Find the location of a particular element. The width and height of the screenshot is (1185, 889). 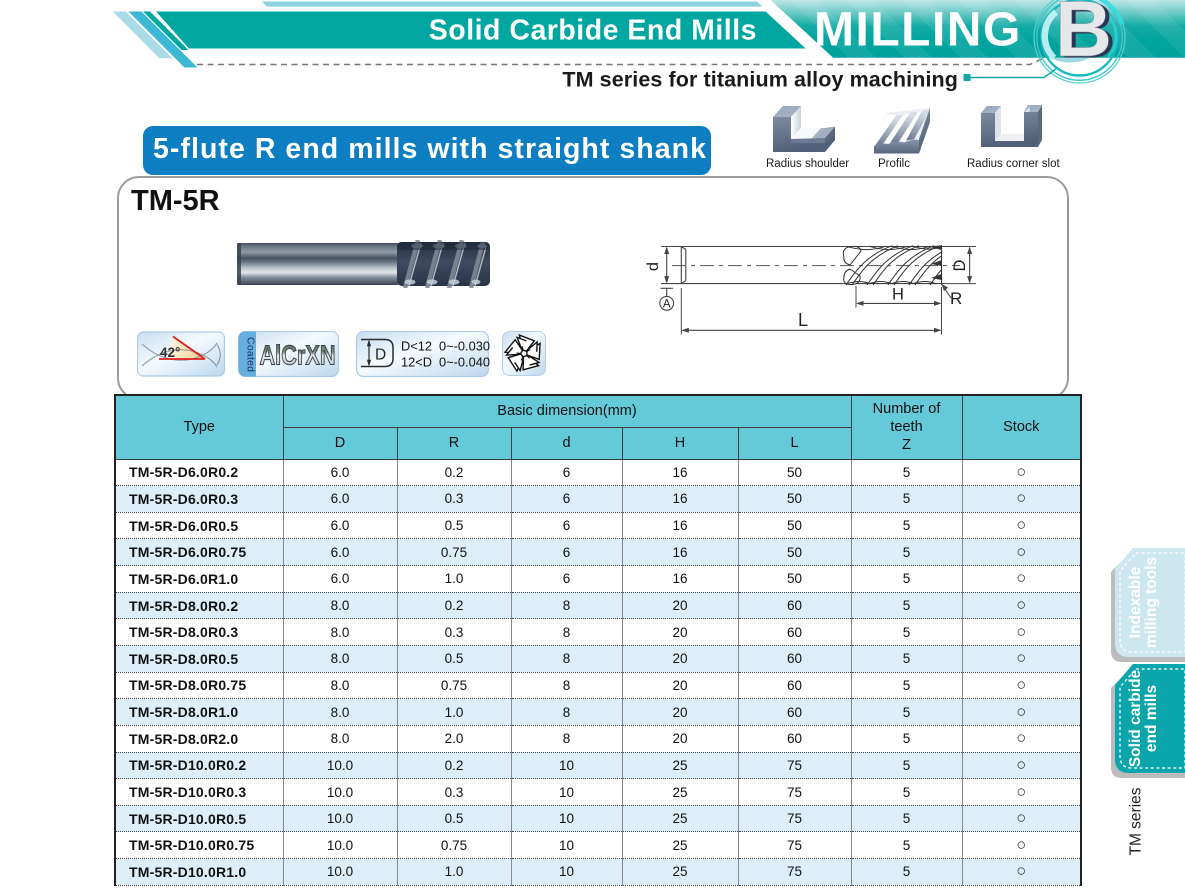

svg-text: H is located at coordinates (898, 295).